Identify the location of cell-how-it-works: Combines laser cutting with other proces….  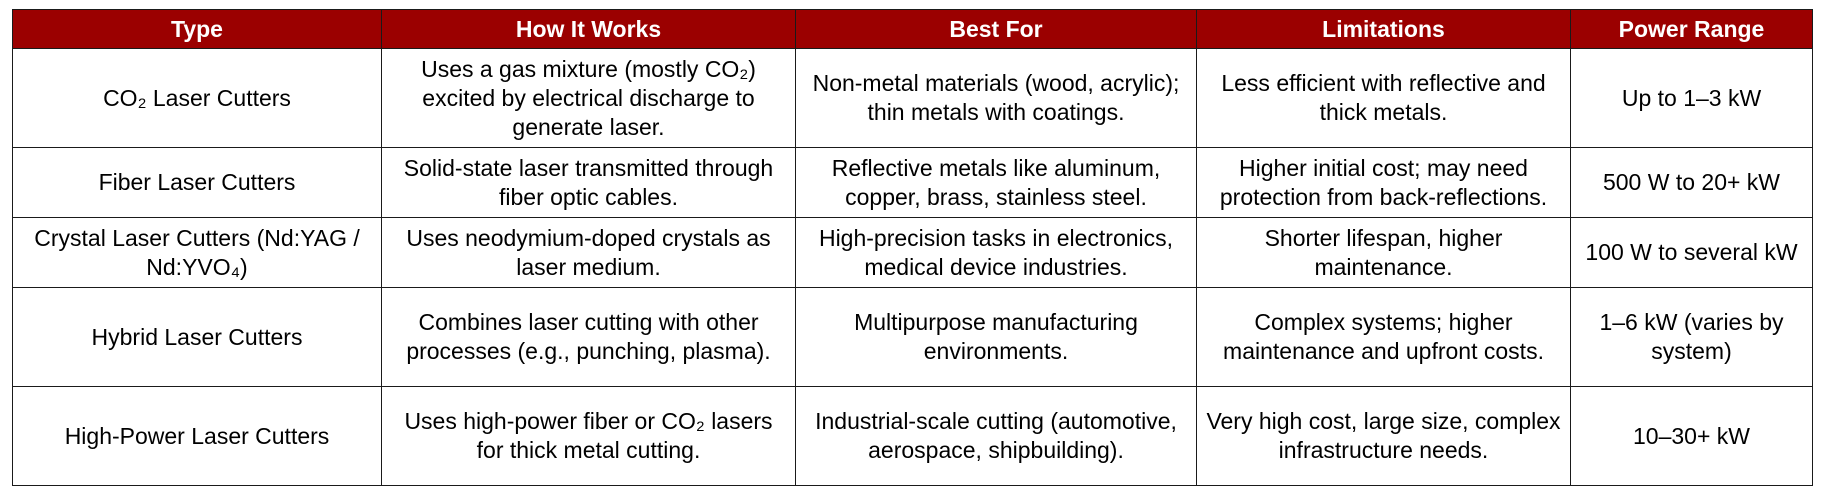
(588, 337).